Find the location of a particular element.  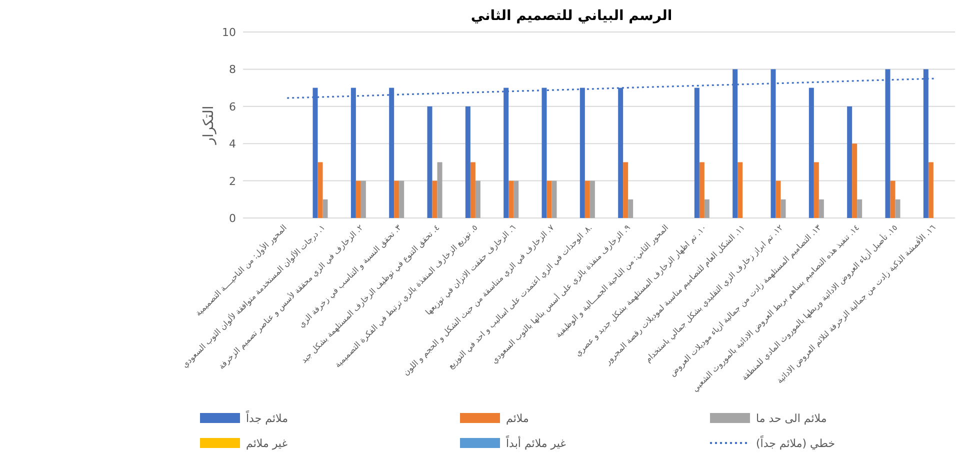

y-tick-label: 4 is located at coordinates (232, 144).